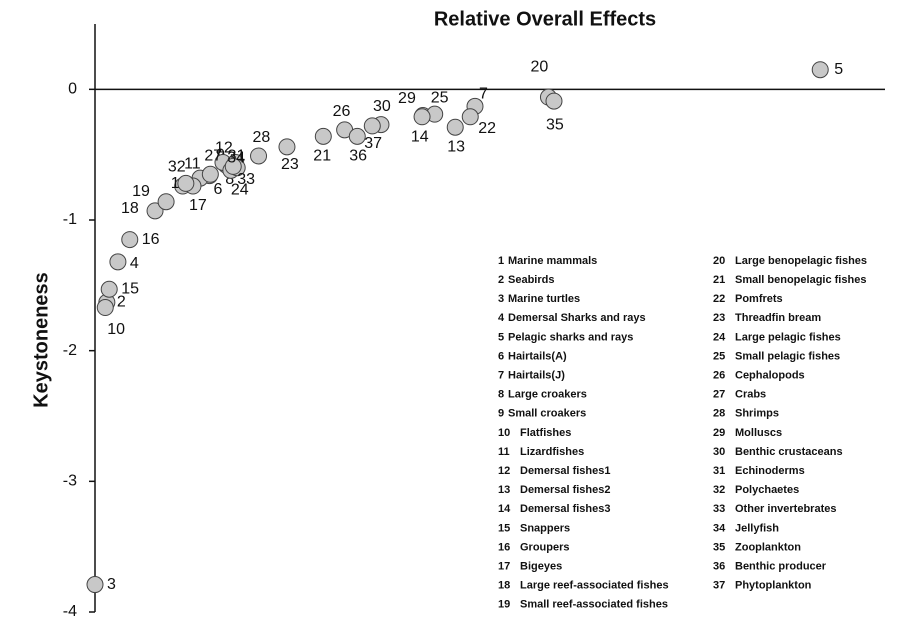 Image resolution: width=899 pixels, height=618 pixels. Describe the element at coordinates (151, 239) in the screenshot. I see `point-label: 16` at that location.